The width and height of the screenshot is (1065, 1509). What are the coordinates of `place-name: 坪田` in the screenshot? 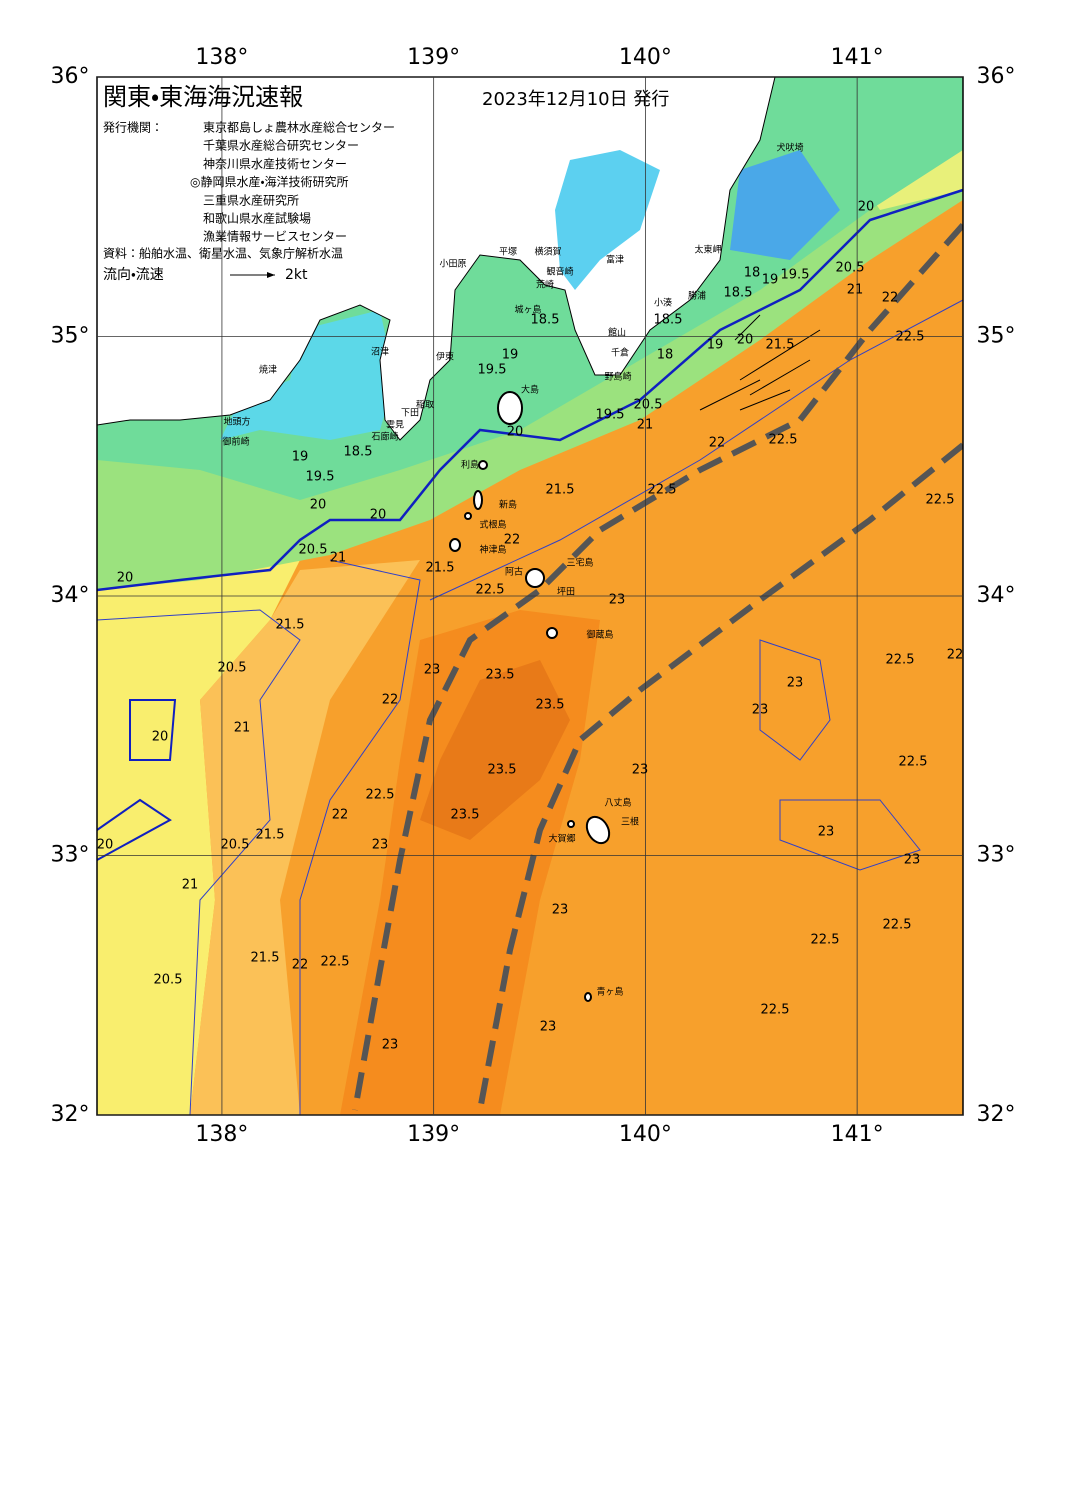 It's located at (566, 592).